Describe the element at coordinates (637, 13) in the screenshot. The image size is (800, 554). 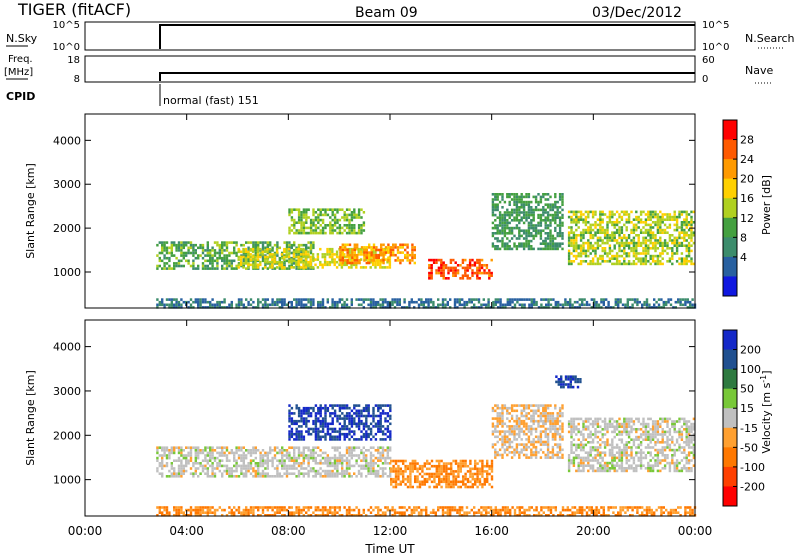
I see `date-label: 03/Dec/2012` at that location.